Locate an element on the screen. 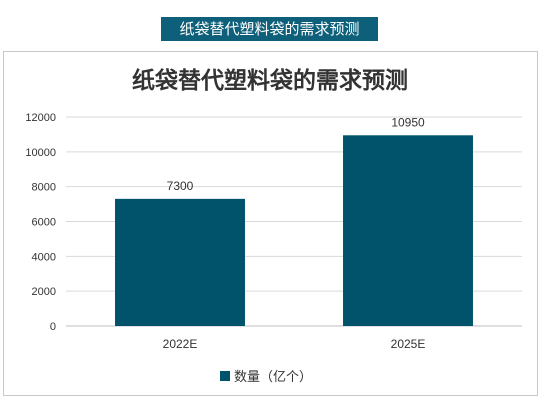 This screenshot has height=409, width=545. x-tick-label: 2025E is located at coordinates (408, 344).